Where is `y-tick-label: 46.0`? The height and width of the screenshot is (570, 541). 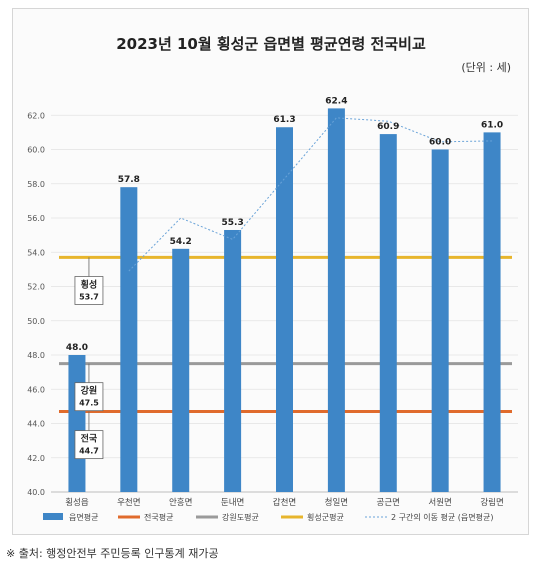 y-tick-label: 46.0 is located at coordinates (36, 389).